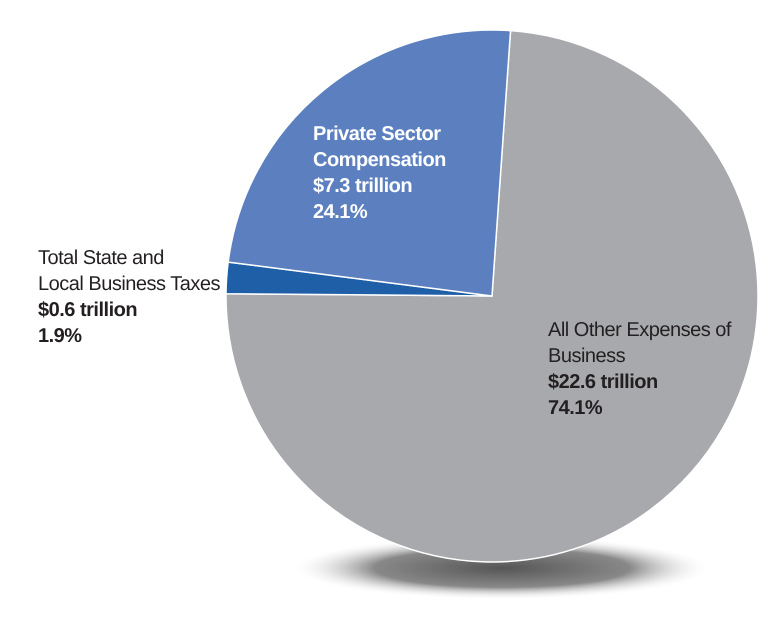 Image resolution: width=770 pixels, height=620 pixels. What do you see at coordinates (362, 199) in the screenshot?
I see `data-label: $7.3 trillion 24.1%` at bounding box center [362, 199].